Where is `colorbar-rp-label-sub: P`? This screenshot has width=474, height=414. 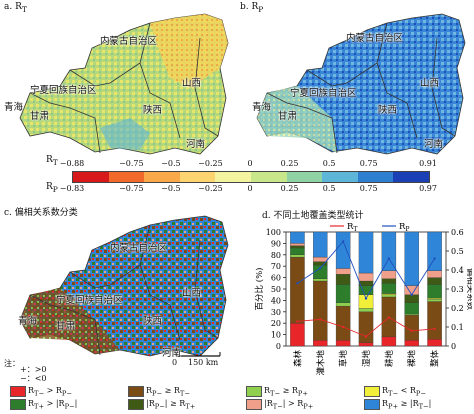 colorbar-rp-label-sub: P is located at coordinates (55, 189).